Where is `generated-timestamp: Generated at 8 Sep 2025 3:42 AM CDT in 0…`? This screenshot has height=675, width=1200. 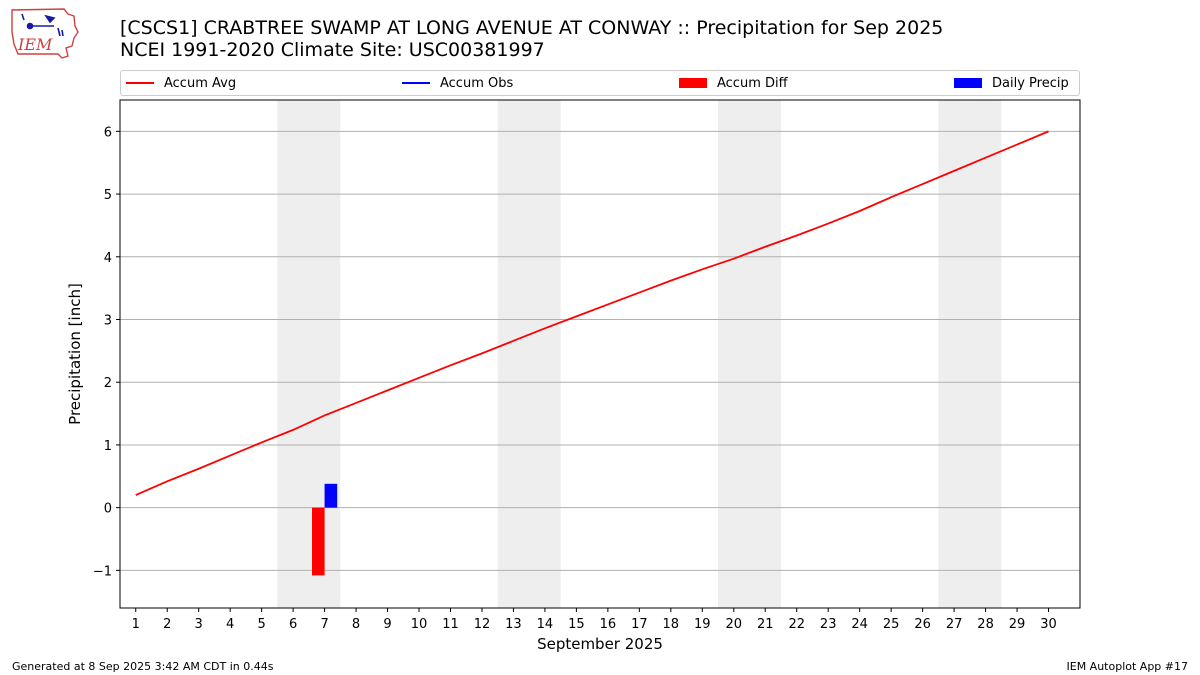
generated-timestamp: Generated at 8 Sep 2025 3:42 AM CDT in 0… is located at coordinates (143, 666).